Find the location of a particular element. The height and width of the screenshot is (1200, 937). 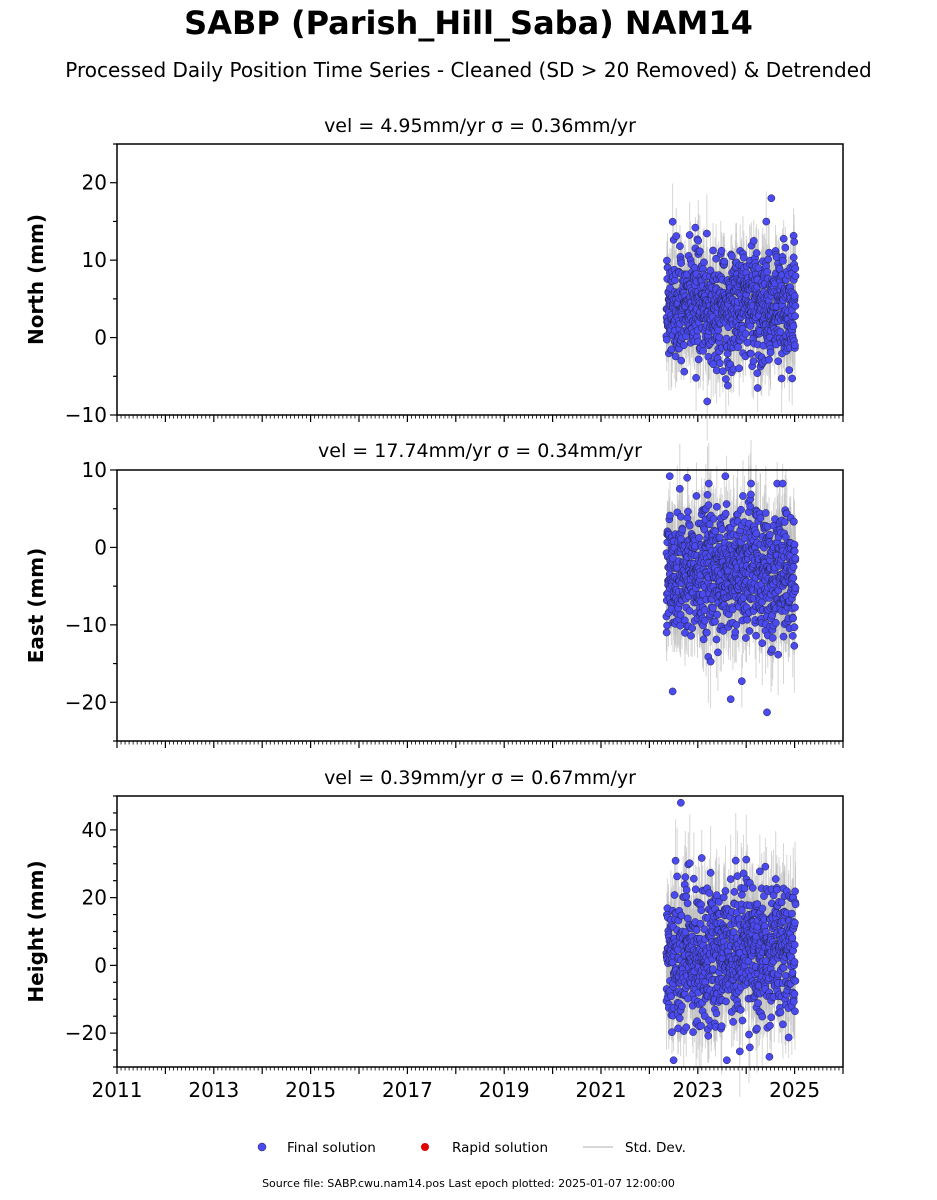

panel-title: vel = 0.39mm/yr σ = 0.67mm/yr is located at coordinates (480, 778).